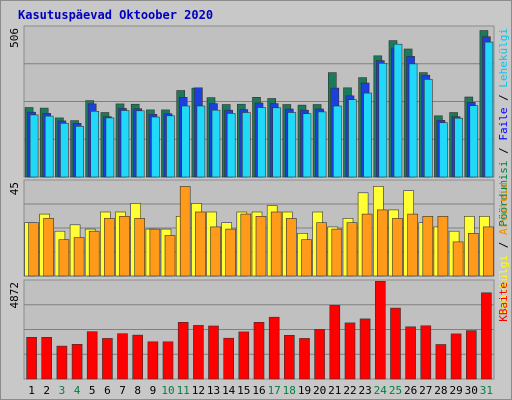 The image size is (512, 400). Describe the element at coordinates (440, 390) in the screenshot. I see `x-tick-label: 28` at that location.